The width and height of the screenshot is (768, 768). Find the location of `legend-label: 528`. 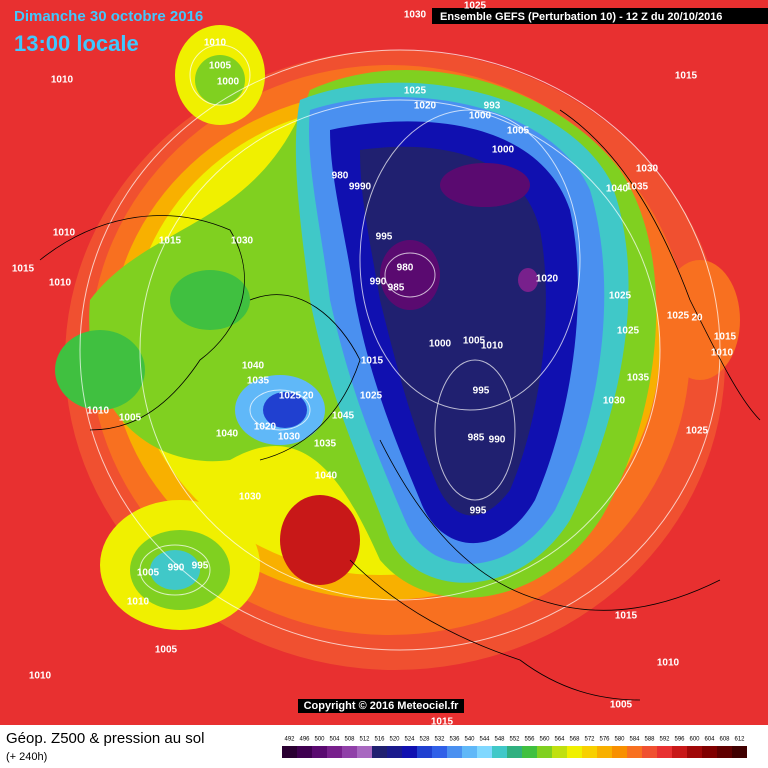

legend-label: 528 is located at coordinates (424, 740).